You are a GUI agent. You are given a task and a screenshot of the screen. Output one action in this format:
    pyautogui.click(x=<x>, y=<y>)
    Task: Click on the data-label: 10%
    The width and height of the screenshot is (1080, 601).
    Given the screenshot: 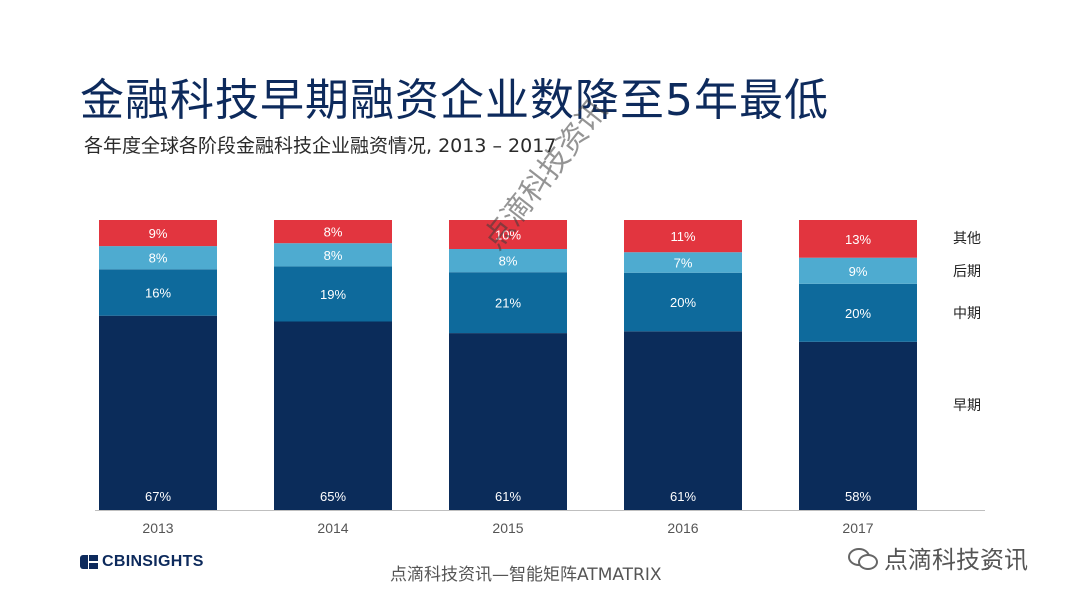 What is the action you would take?
    pyautogui.click(x=508, y=235)
    